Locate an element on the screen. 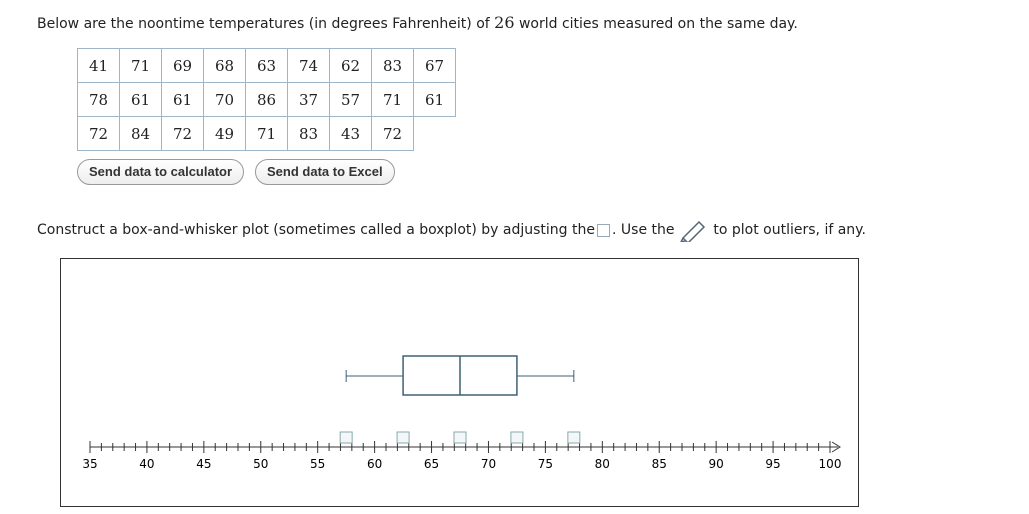  x-tick-label: 65 is located at coordinates (431, 464).